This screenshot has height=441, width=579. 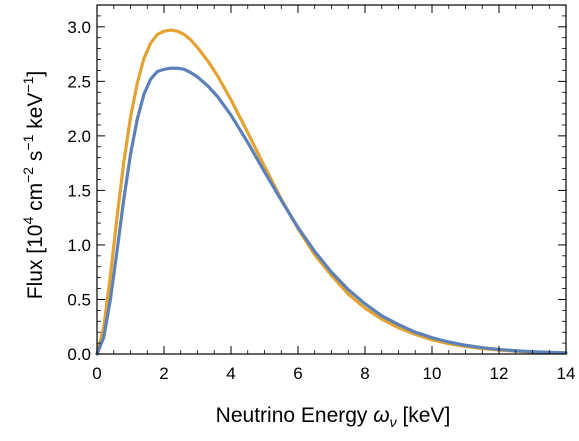 What do you see at coordinates (230, 373) in the screenshot?
I see `x-tick-label-2: 4` at bounding box center [230, 373].